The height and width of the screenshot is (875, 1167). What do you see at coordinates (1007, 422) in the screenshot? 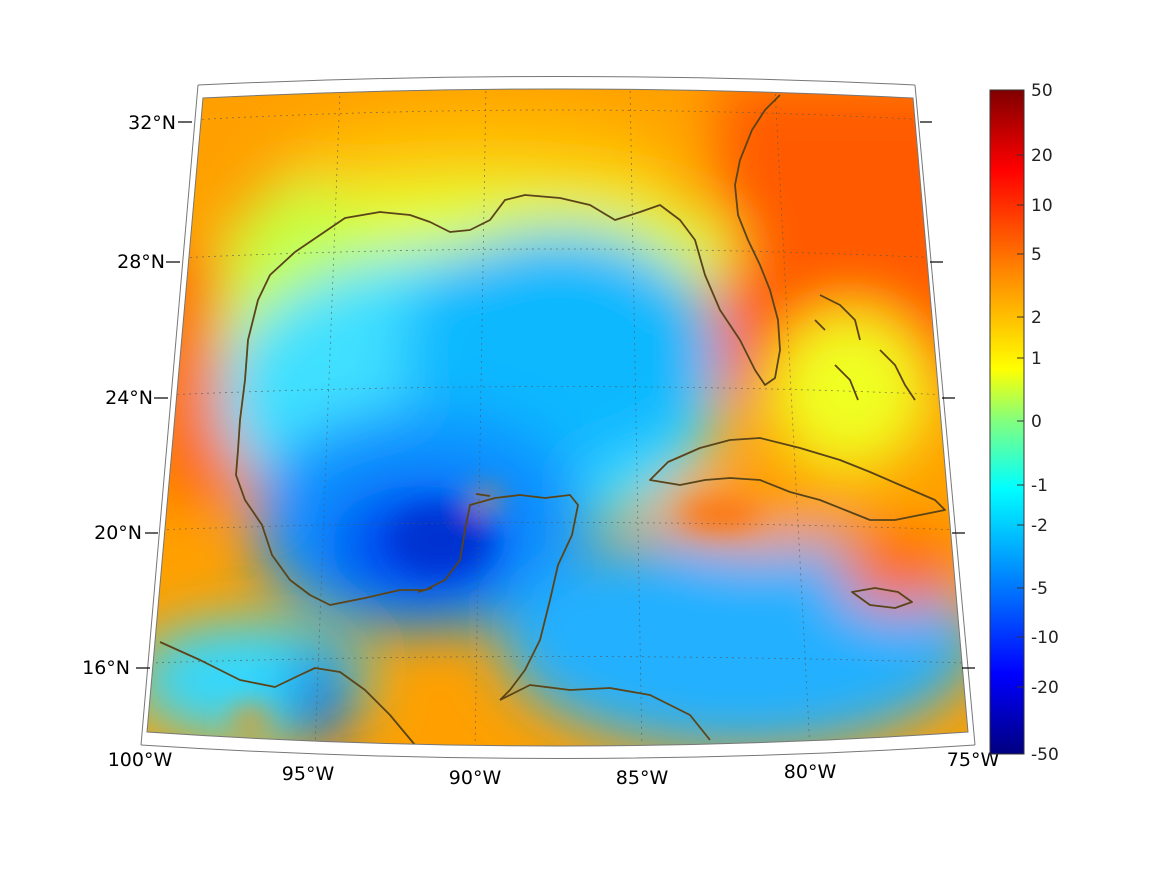
I see `colorbar-gradient` at bounding box center [1007, 422].